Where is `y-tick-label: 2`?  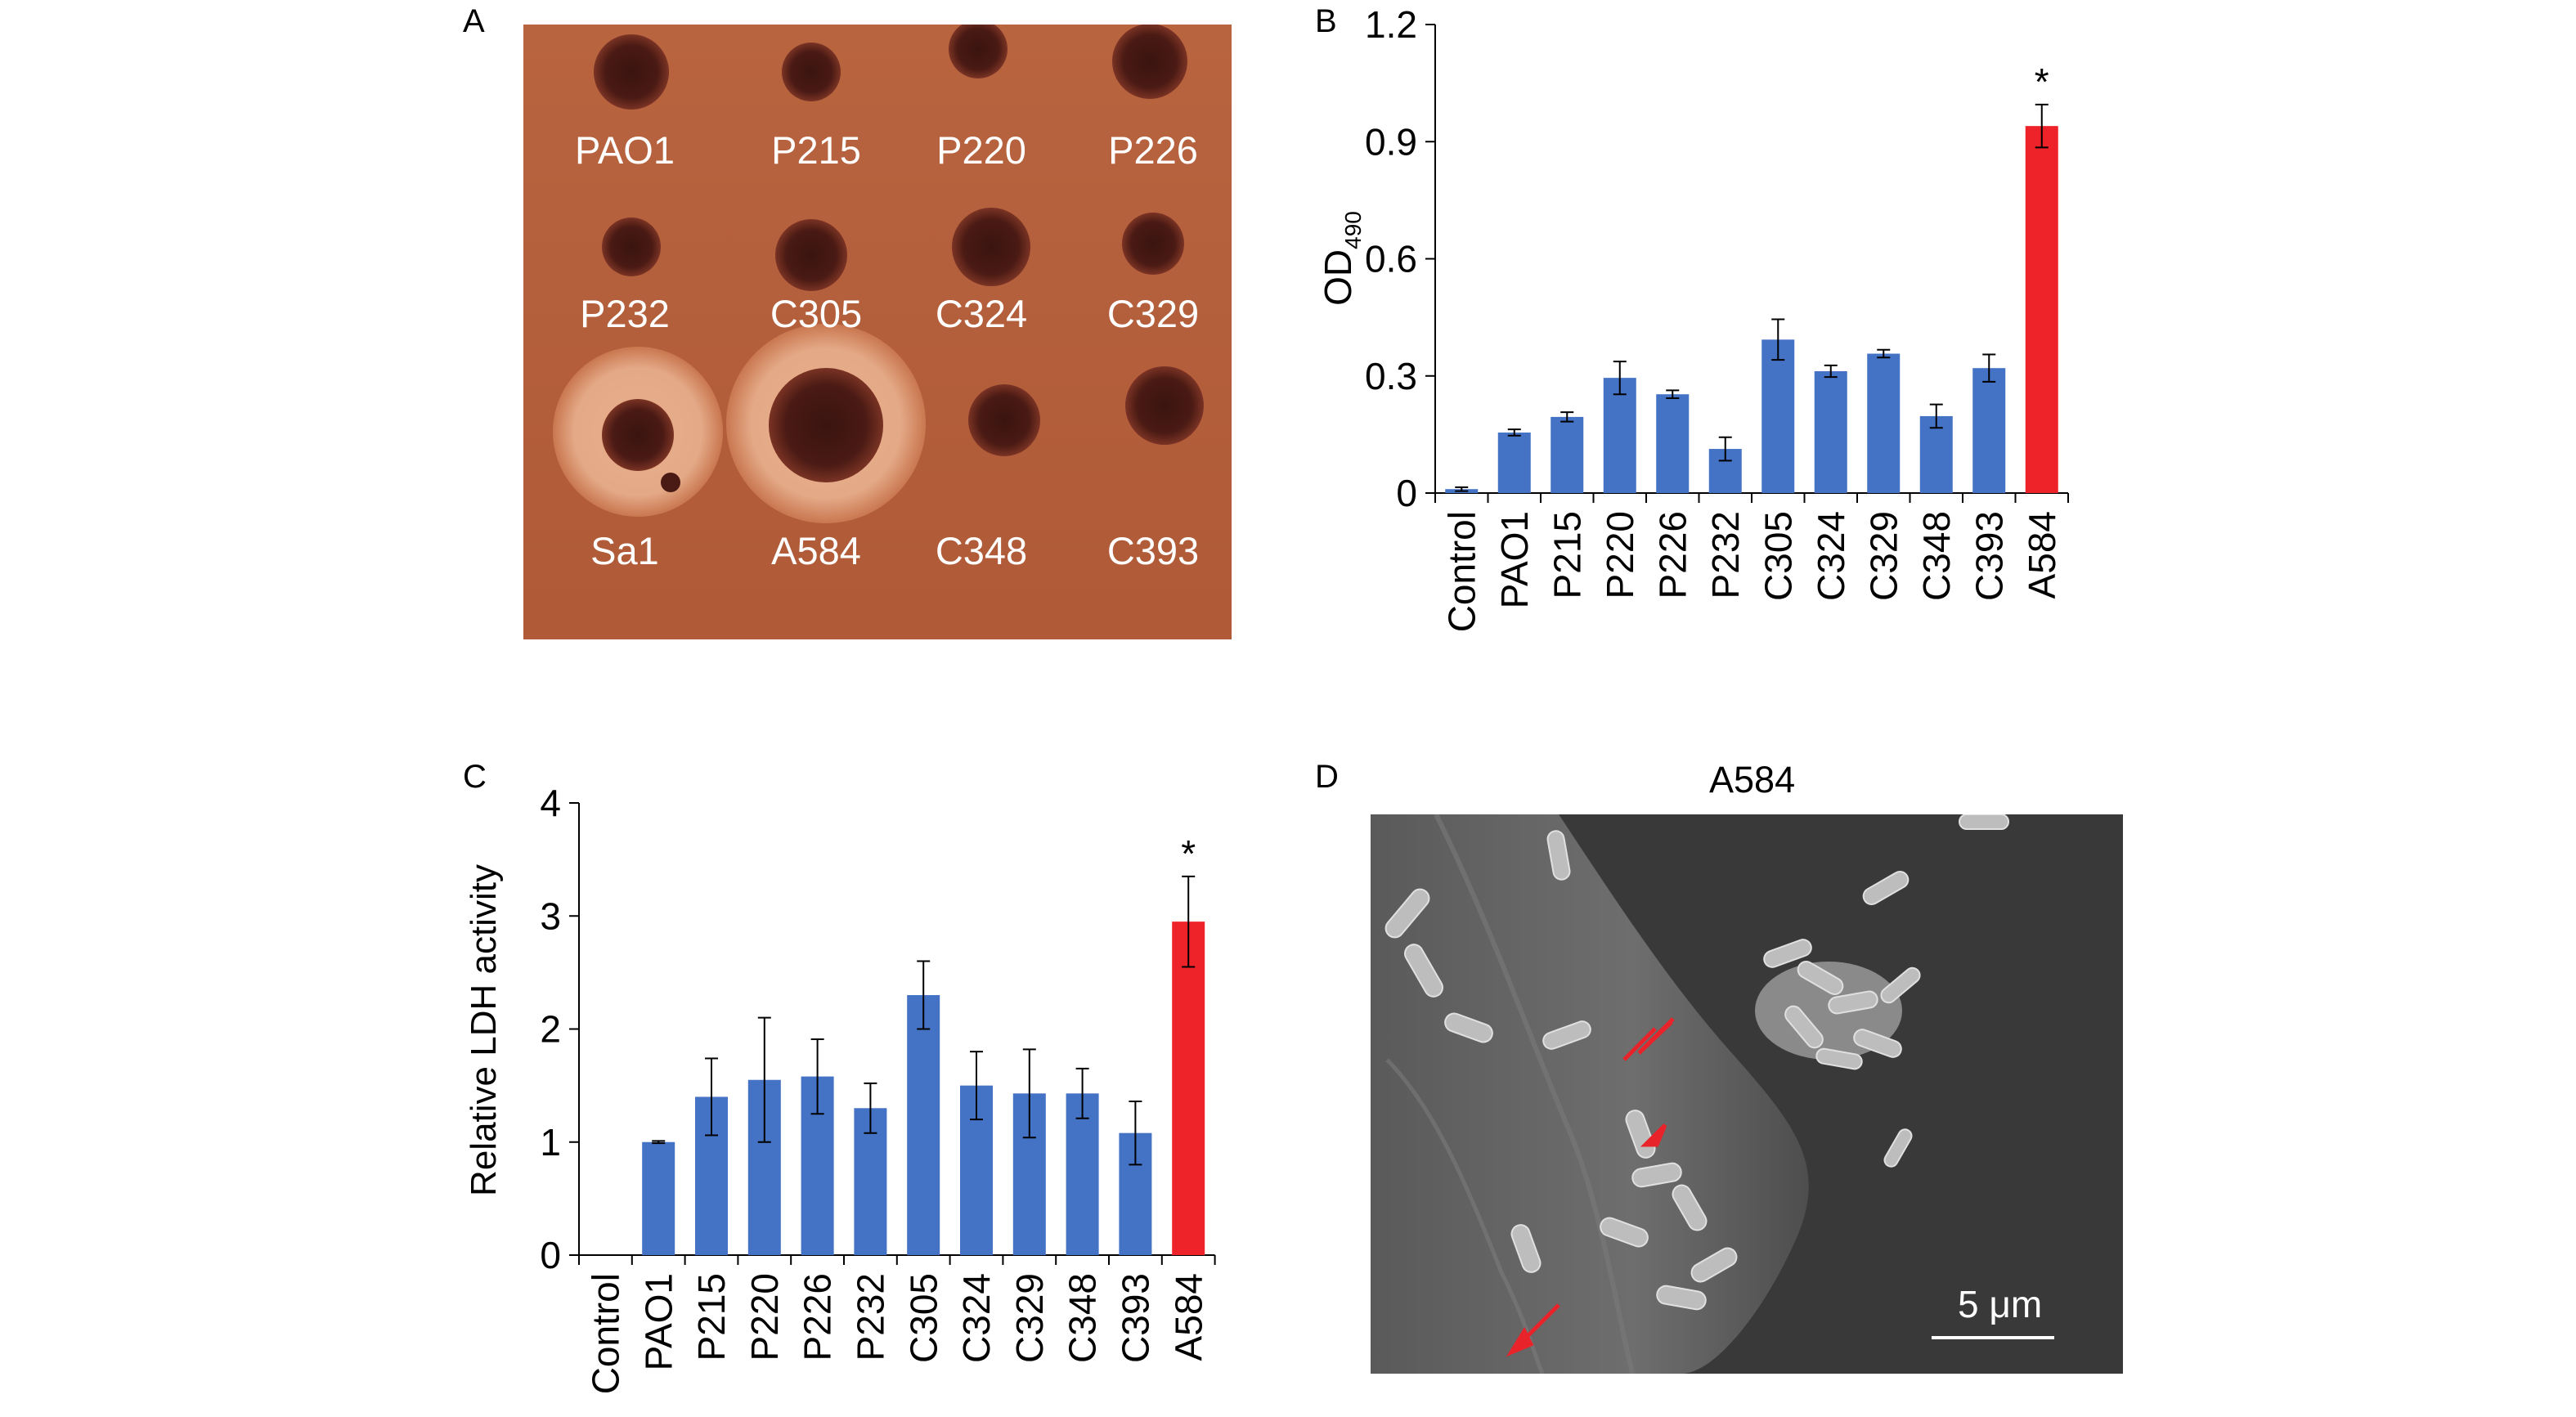
y-tick-label: 2 is located at coordinates (550, 1029).